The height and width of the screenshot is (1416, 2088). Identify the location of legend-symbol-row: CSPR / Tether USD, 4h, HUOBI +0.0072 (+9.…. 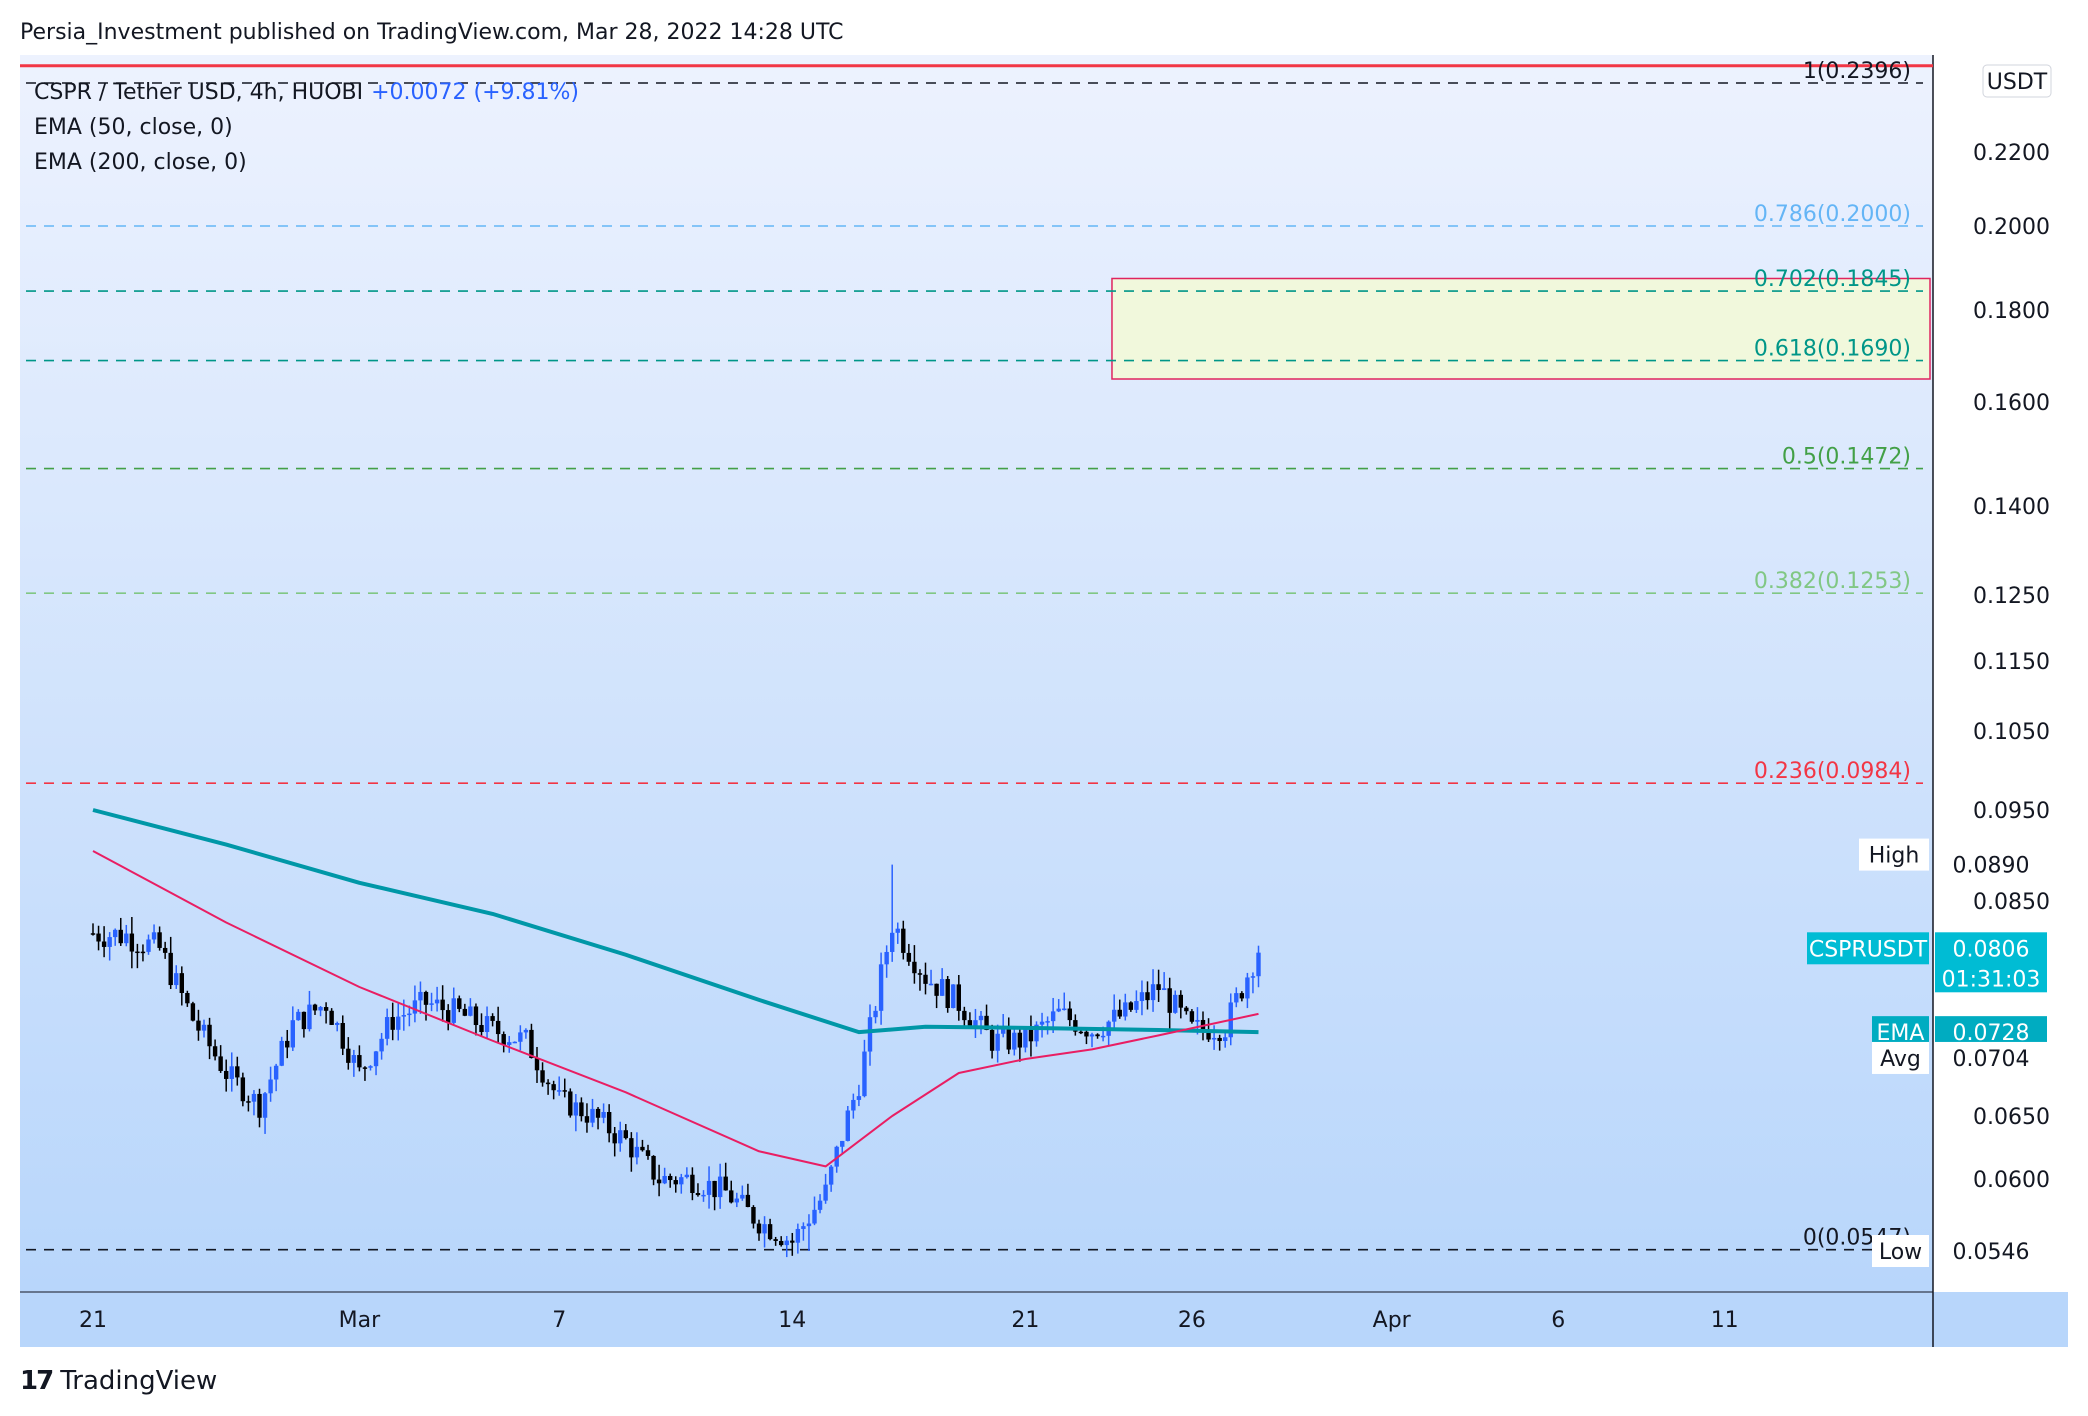
(306, 92).